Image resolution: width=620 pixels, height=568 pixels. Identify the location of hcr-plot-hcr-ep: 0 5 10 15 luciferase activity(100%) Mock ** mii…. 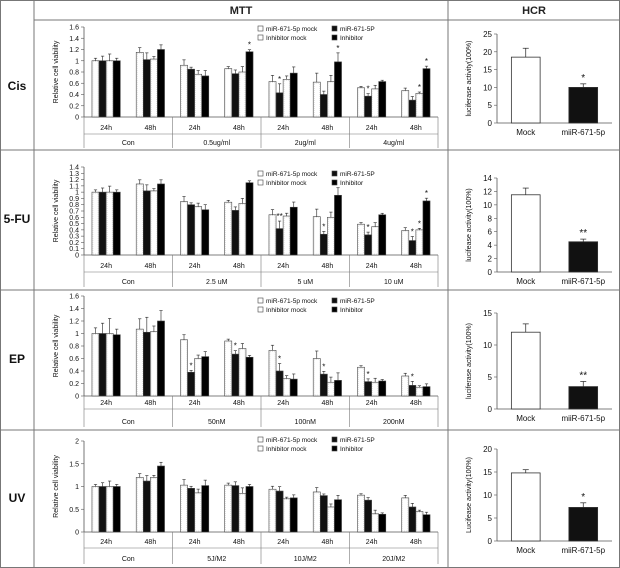
(539, 366).